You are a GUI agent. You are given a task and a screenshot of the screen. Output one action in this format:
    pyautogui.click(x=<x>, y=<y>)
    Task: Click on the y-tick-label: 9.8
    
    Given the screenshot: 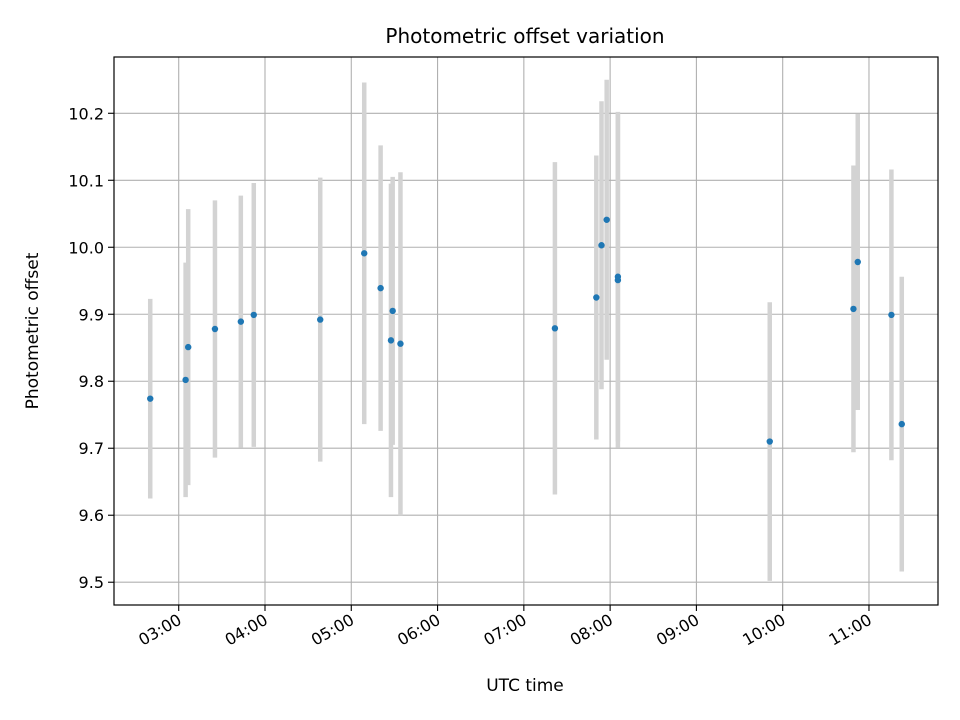 What is the action you would take?
    pyautogui.click(x=91, y=381)
    